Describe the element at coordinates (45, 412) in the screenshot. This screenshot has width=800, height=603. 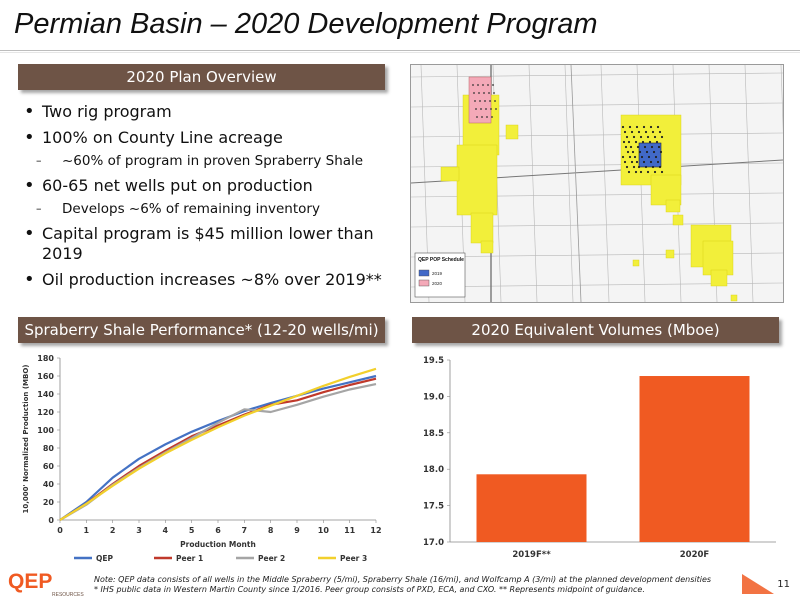
I see `y-tick-label: 120` at that location.